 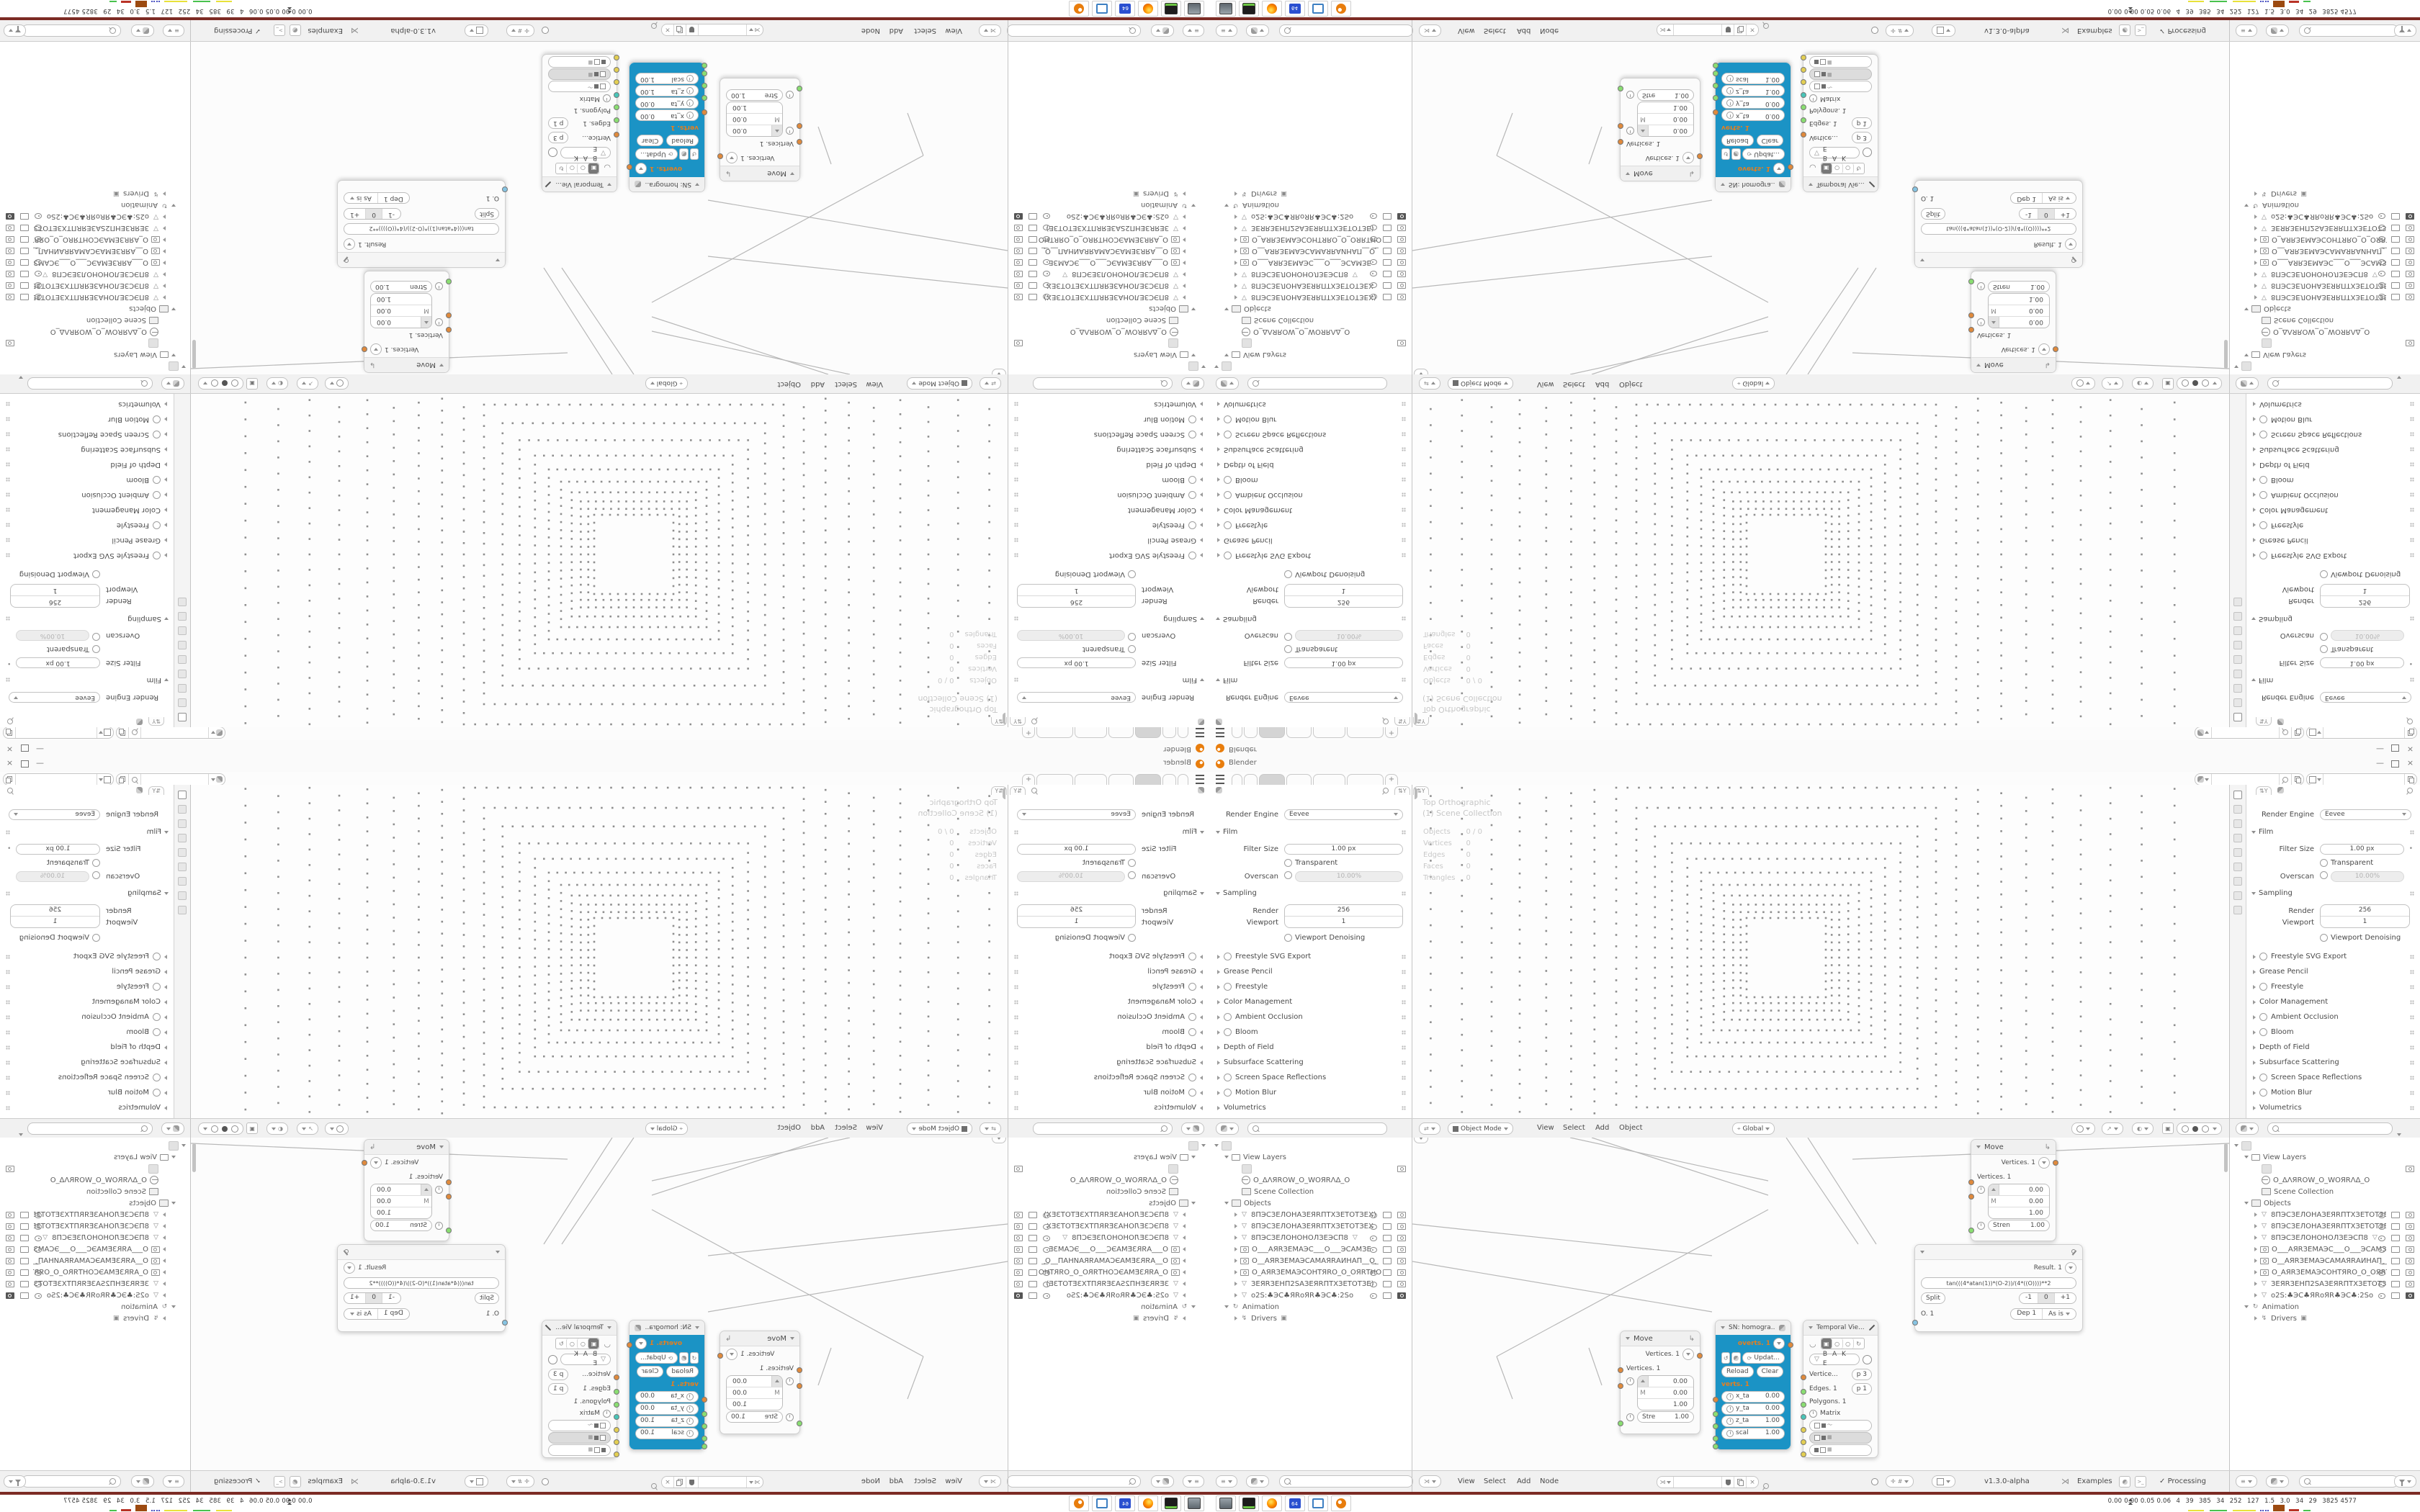 I want to click on outliner-item: ↻ Animation, so click(x=1109, y=1307).